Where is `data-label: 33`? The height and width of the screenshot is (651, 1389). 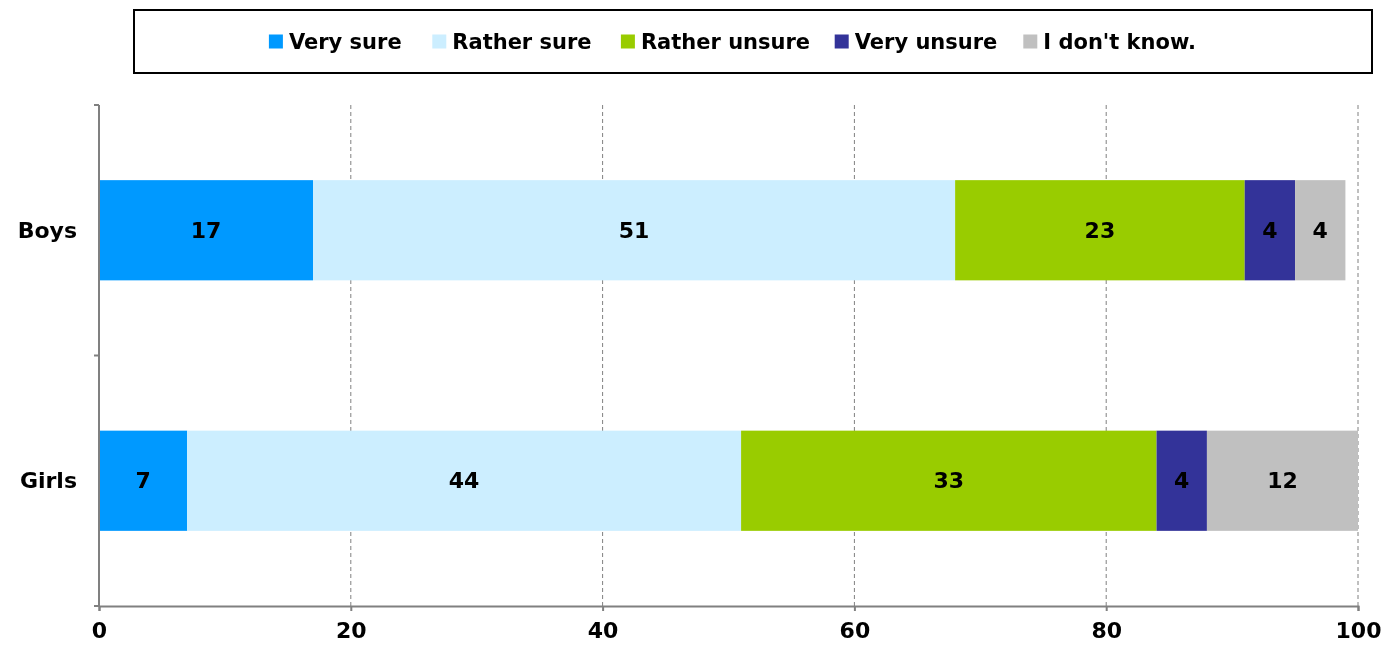 data-label: 33 is located at coordinates (949, 481).